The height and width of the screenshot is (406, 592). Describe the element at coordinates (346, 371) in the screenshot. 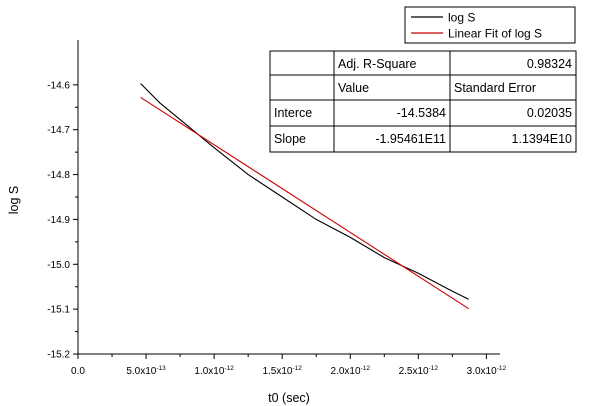

I see `x-tick-label-mantissa: 2.0x10` at that location.